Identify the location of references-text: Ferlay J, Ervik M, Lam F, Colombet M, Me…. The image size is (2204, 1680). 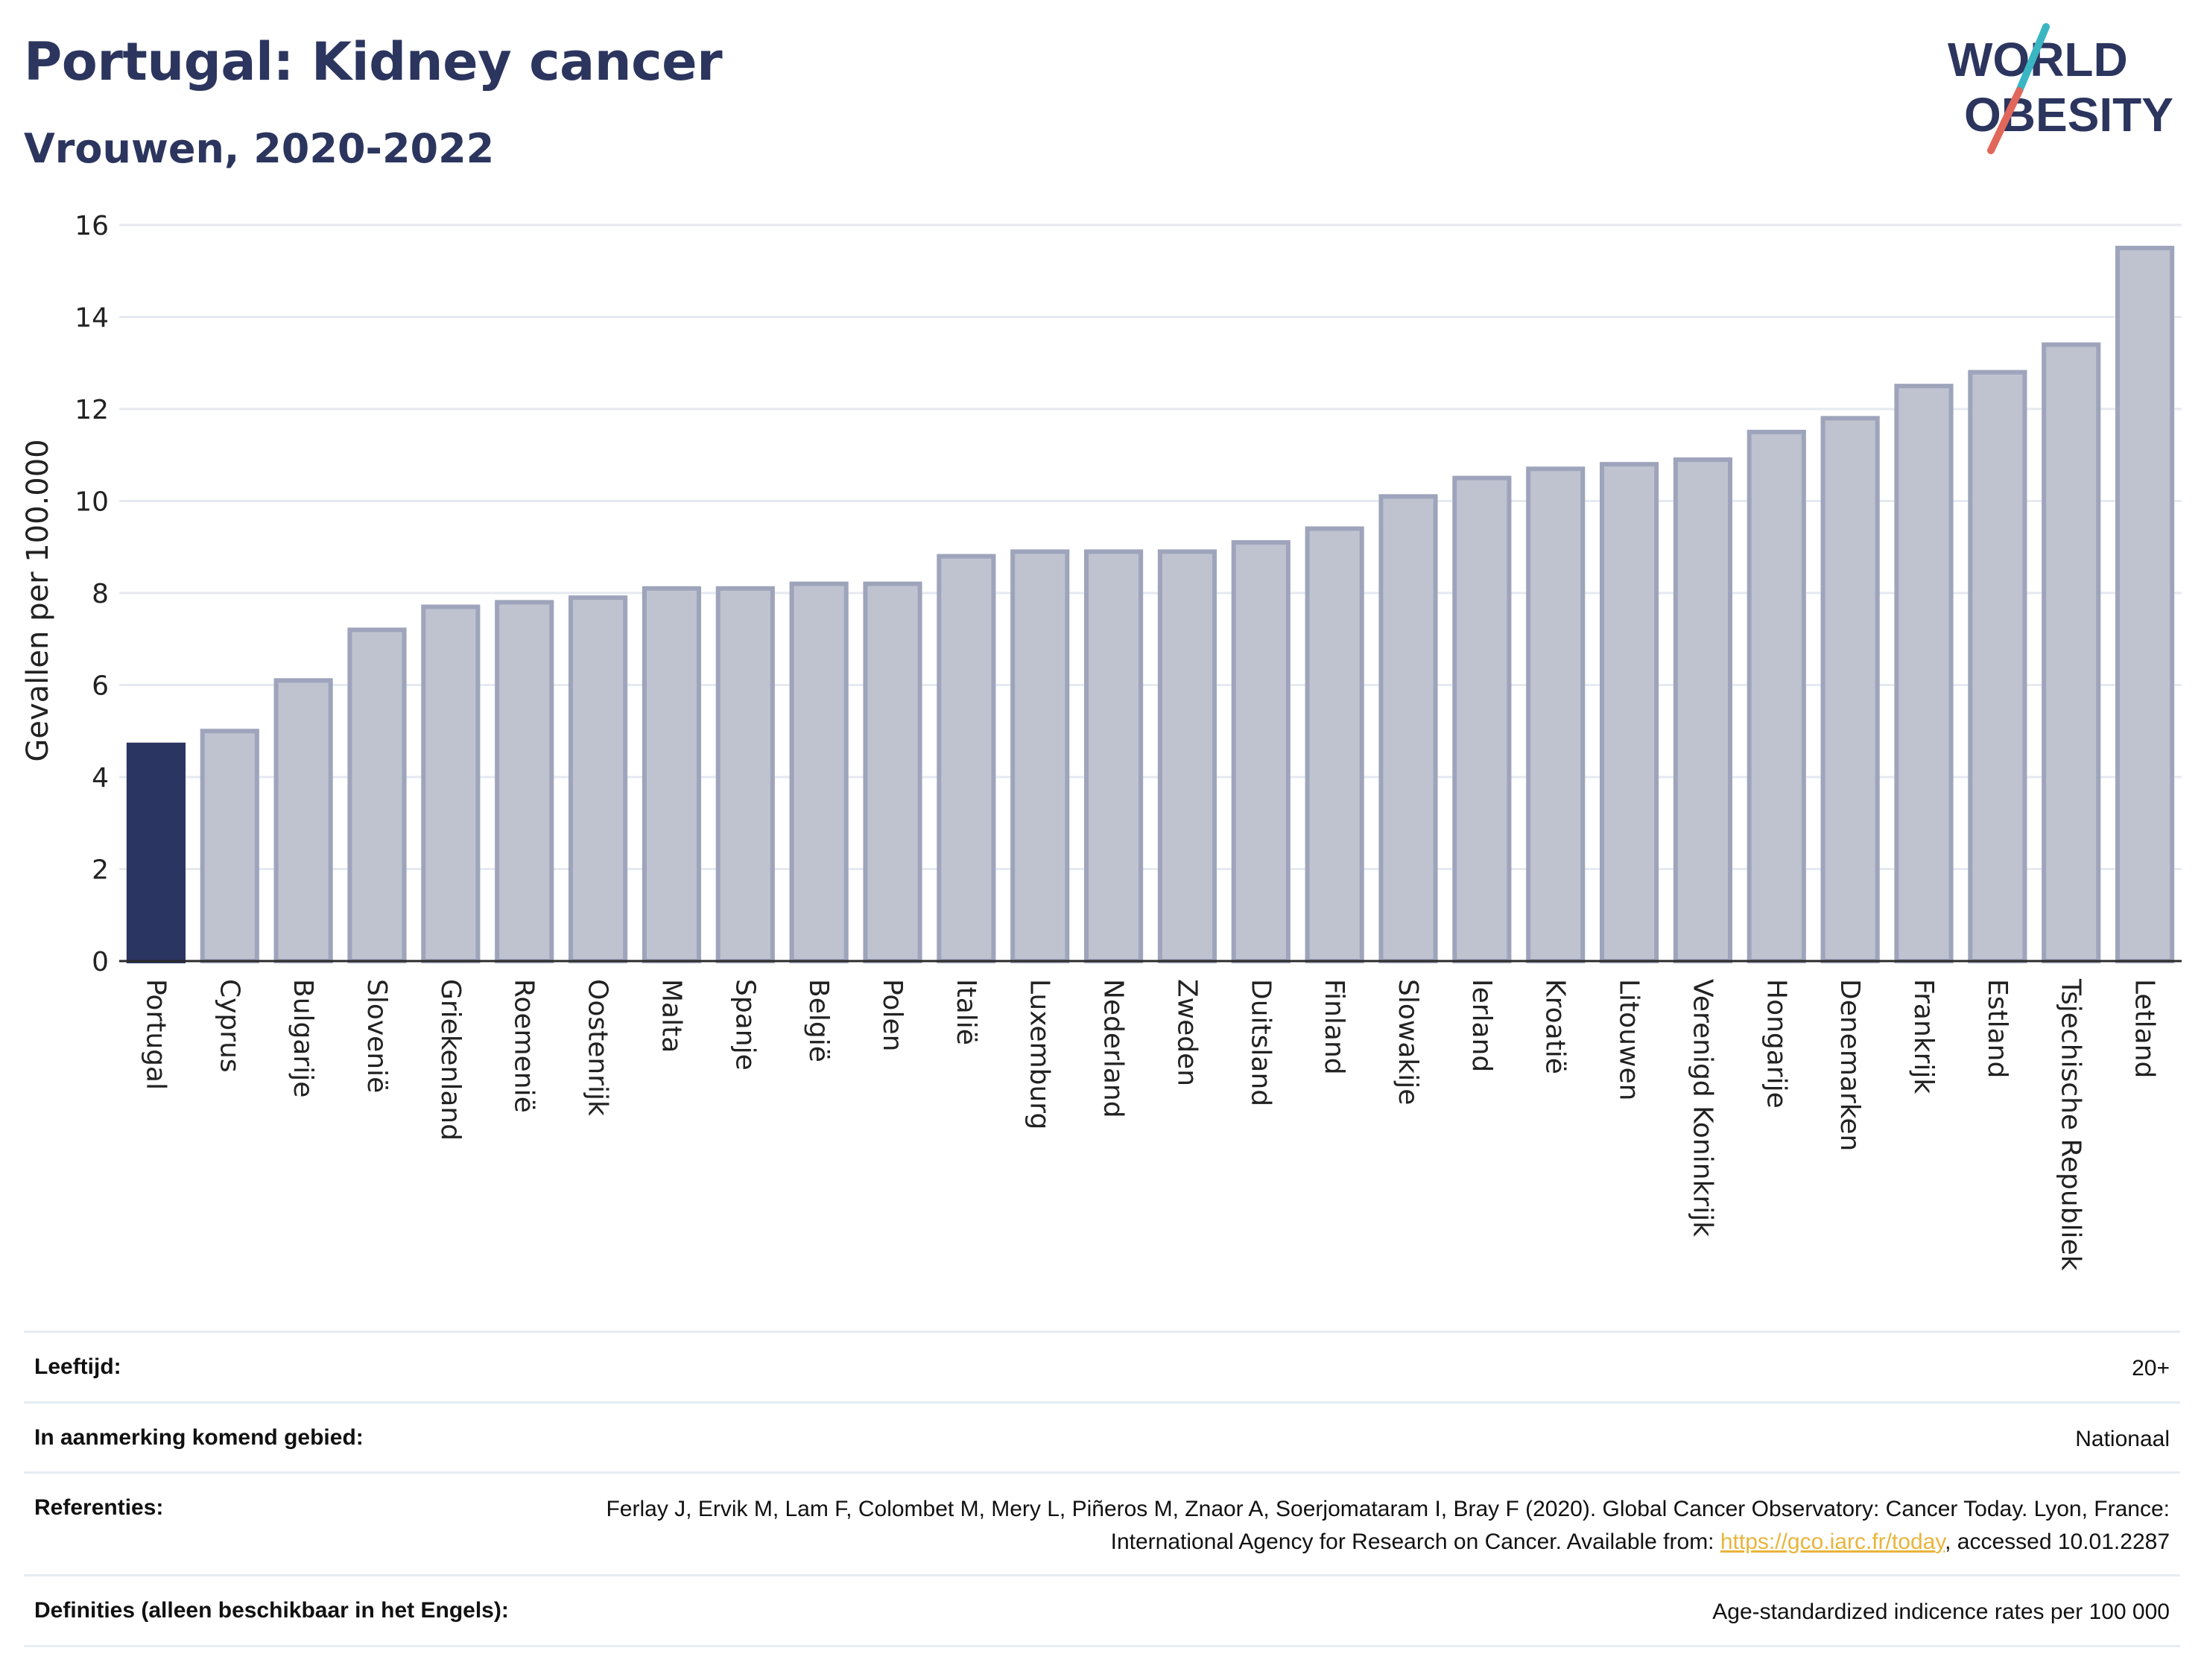
(1388, 1525).